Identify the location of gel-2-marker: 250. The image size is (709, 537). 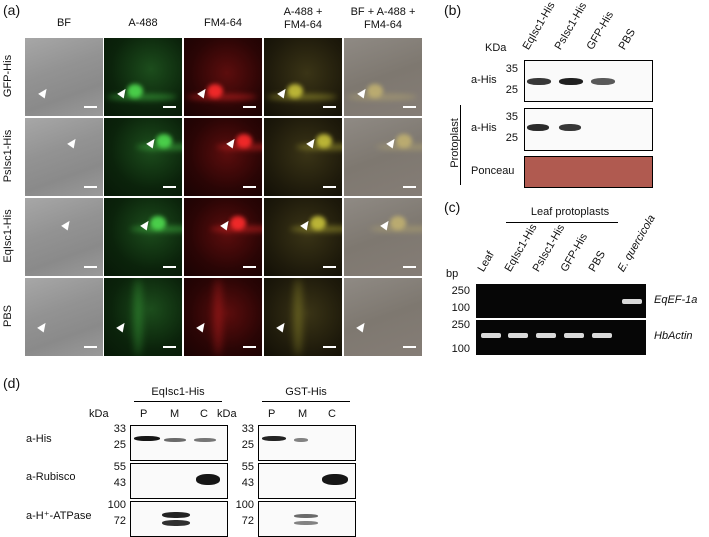
(460, 325).